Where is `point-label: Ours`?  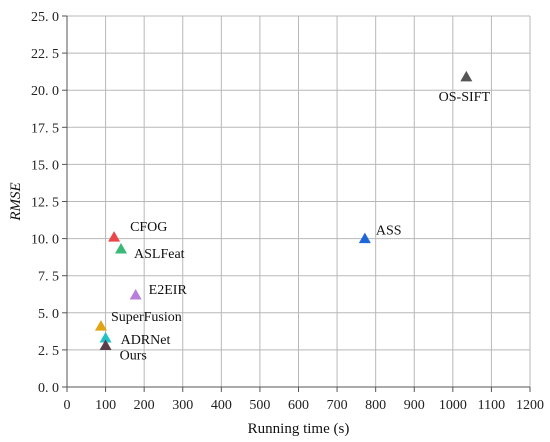 point-label: Ours is located at coordinates (133, 355).